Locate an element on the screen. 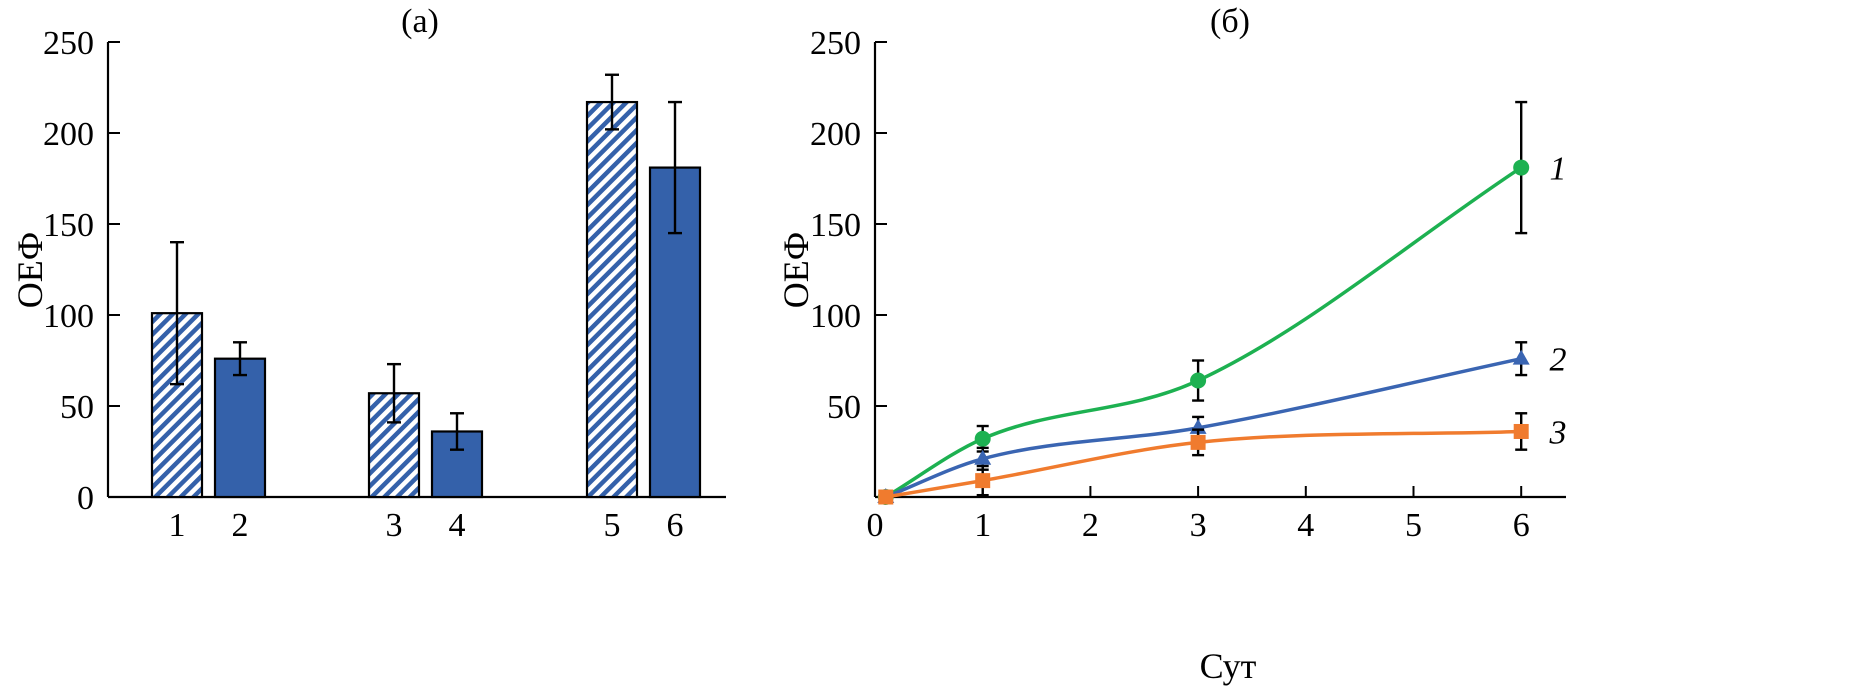 Image resolution: width=1854 pixels, height=694 pixels. panel-label-b: (б) is located at coordinates (1230, 21).